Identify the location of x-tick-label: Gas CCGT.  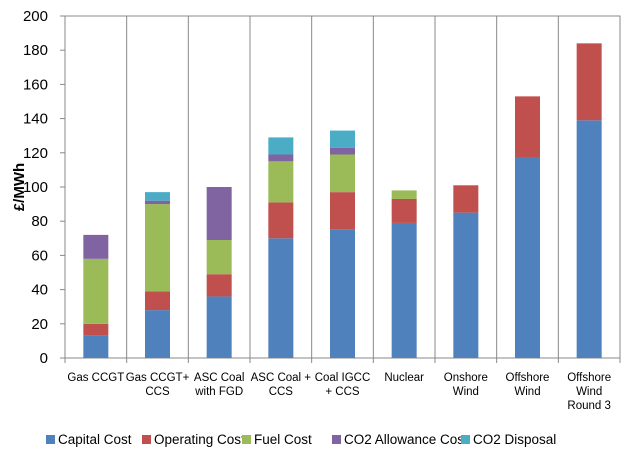
(95, 378).